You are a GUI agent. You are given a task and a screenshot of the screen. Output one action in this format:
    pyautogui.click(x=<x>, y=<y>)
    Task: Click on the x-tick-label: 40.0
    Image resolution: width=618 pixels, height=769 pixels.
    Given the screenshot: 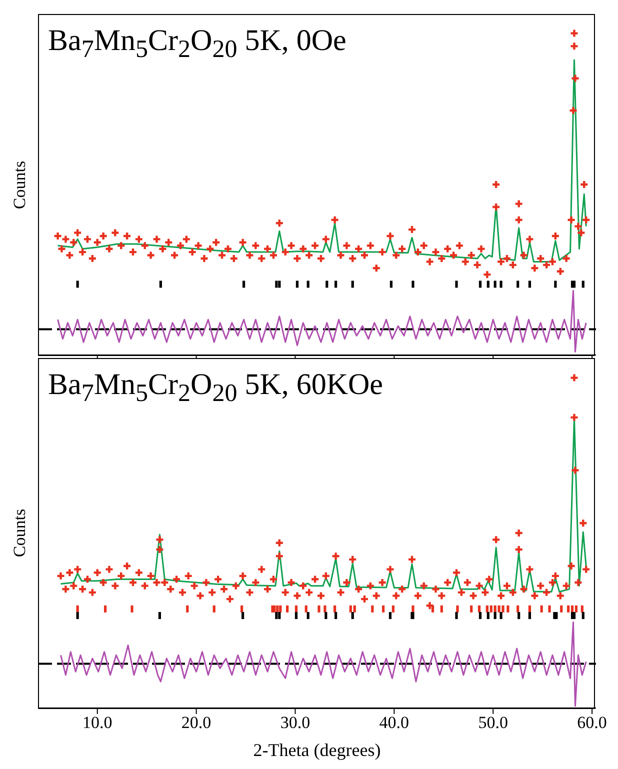 What is the action you would take?
    pyautogui.click(x=394, y=722)
    